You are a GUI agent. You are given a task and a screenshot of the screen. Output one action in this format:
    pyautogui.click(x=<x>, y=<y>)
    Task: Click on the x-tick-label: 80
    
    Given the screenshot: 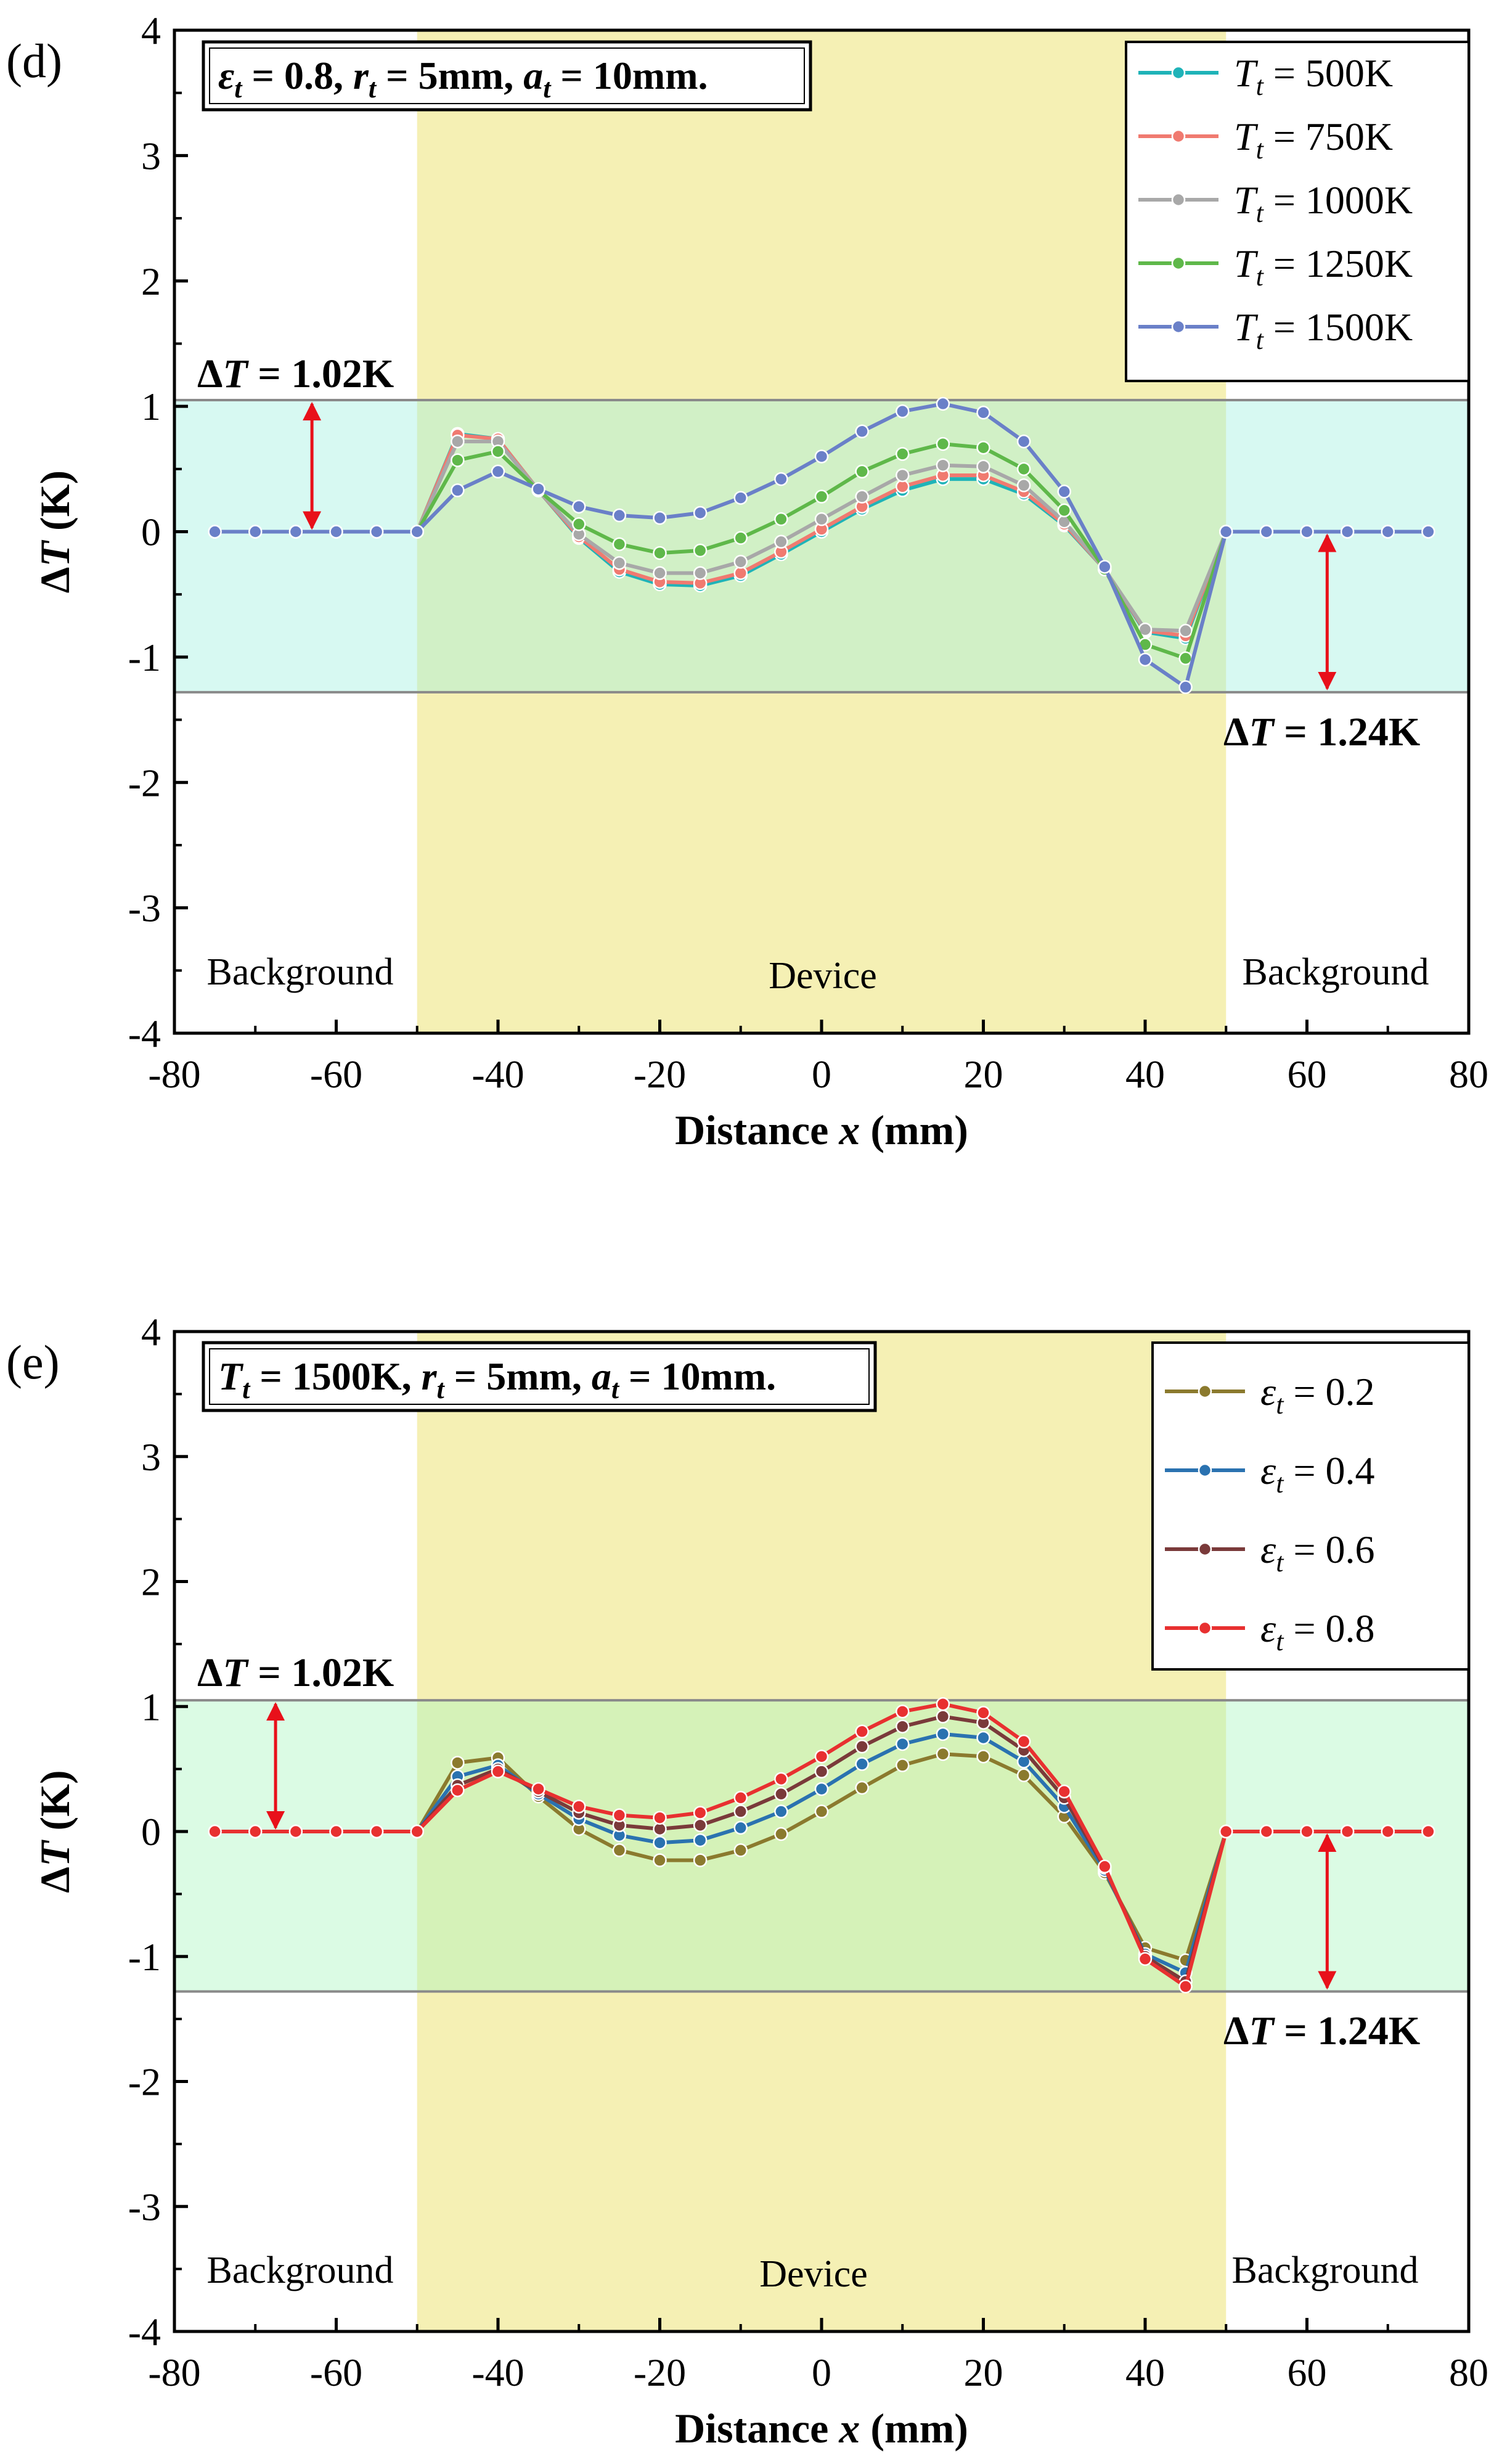 What is the action you would take?
    pyautogui.click(x=1468, y=1074)
    